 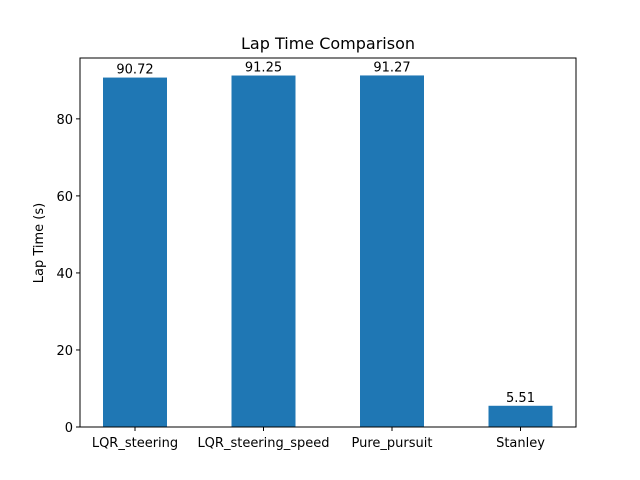 I want to click on data-label-lqr-steering-speed: 91.25, so click(x=263, y=68).